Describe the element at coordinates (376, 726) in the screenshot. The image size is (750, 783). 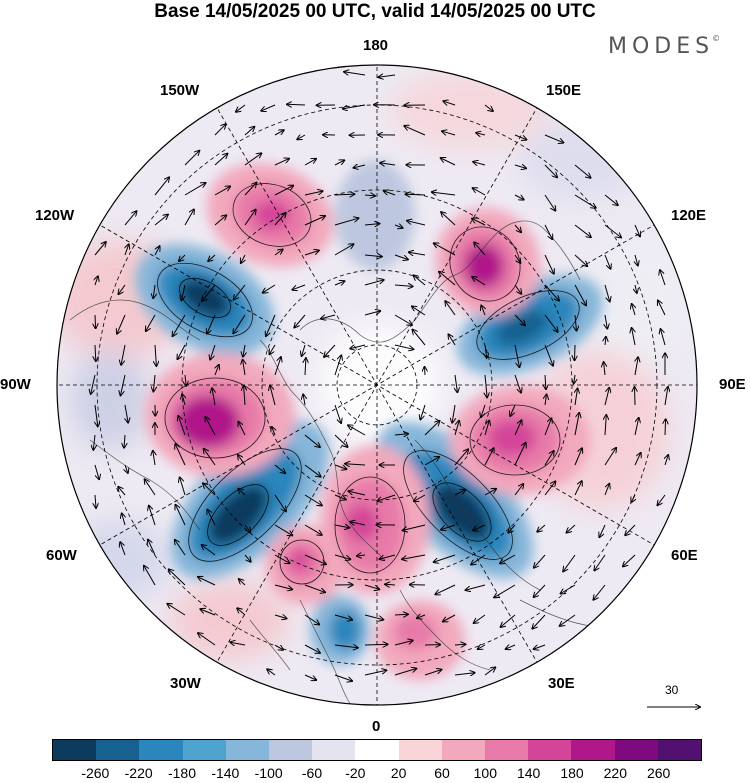
I see `lon-label-0: 0` at that location.